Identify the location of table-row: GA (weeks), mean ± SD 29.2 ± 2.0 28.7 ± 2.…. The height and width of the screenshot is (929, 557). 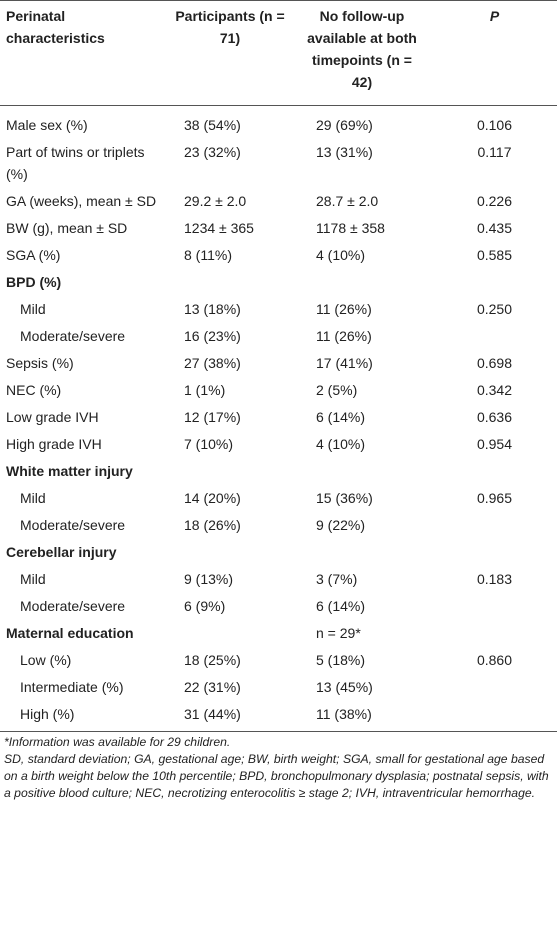
(278, 201).